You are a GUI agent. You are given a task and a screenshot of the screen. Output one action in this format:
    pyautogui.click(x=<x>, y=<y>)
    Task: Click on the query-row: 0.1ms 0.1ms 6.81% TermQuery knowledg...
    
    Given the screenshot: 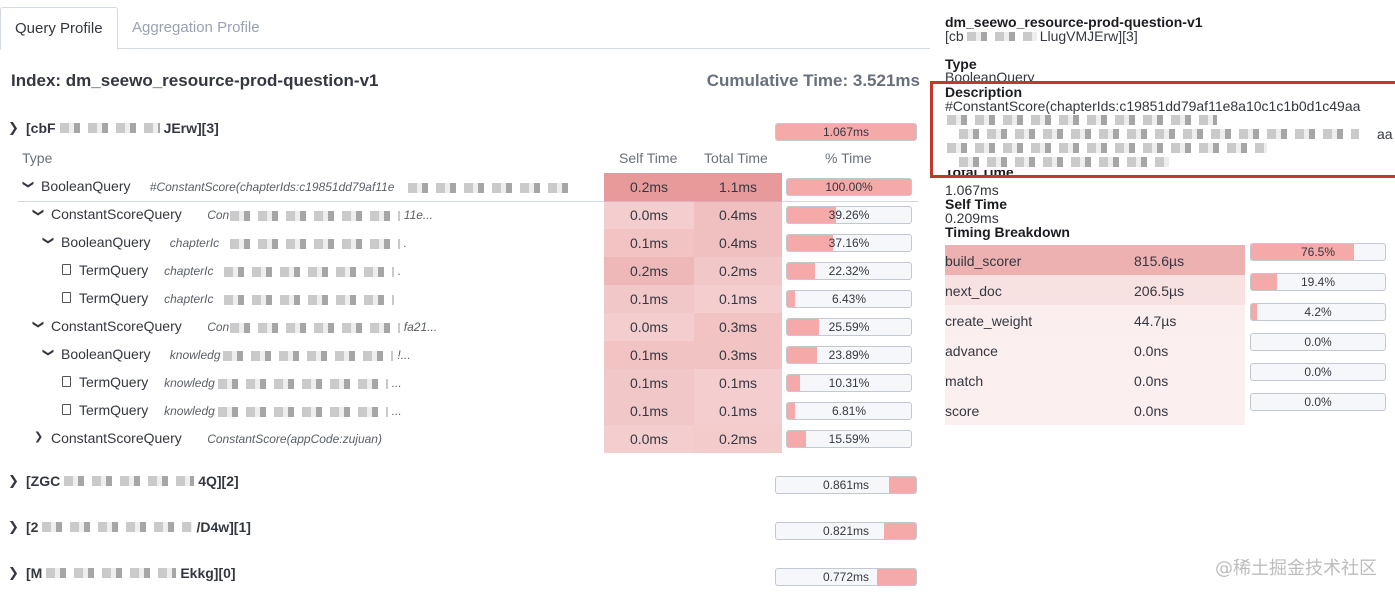 What is the action you would take?
    pyautogui.click(x=468, y=411)
    